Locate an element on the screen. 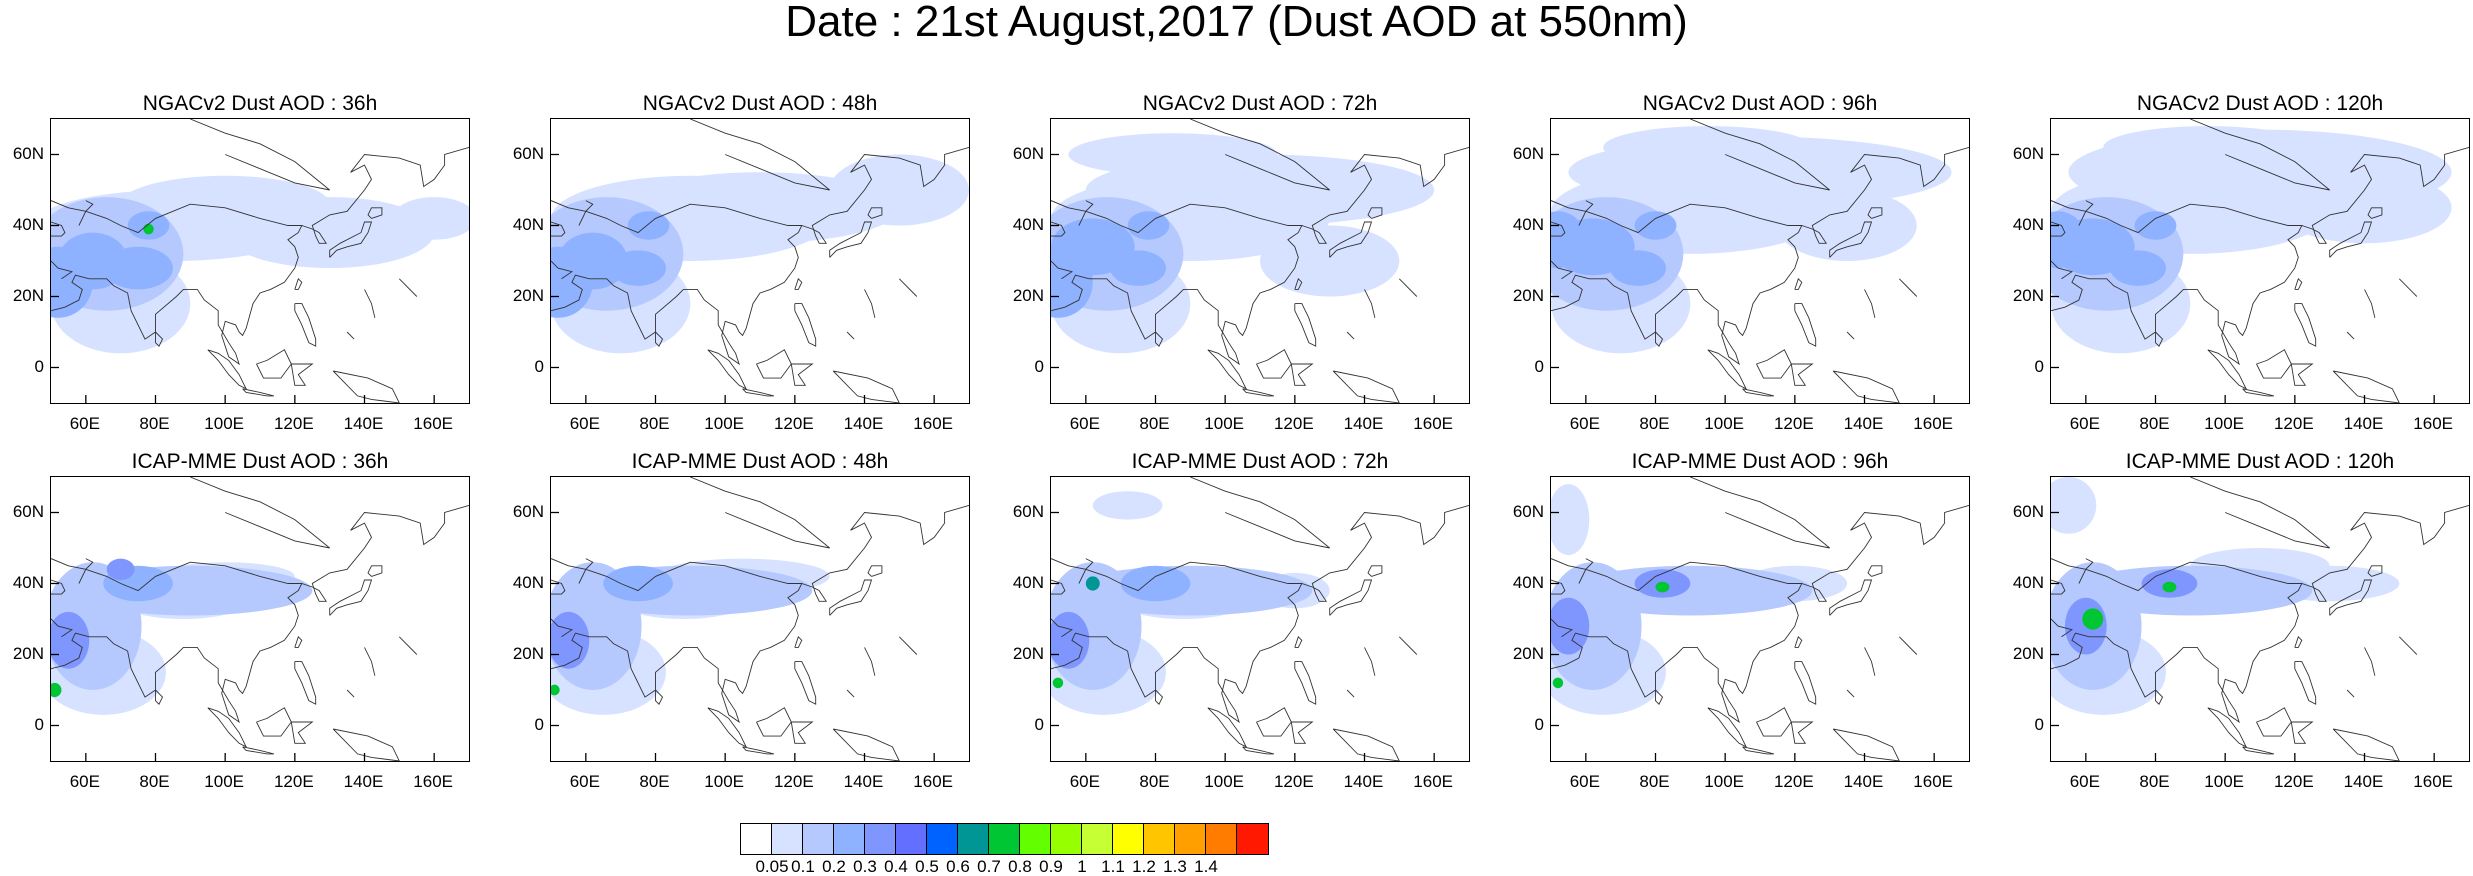  colorbar-label: 0.3 is located at coordinates (865, 866).